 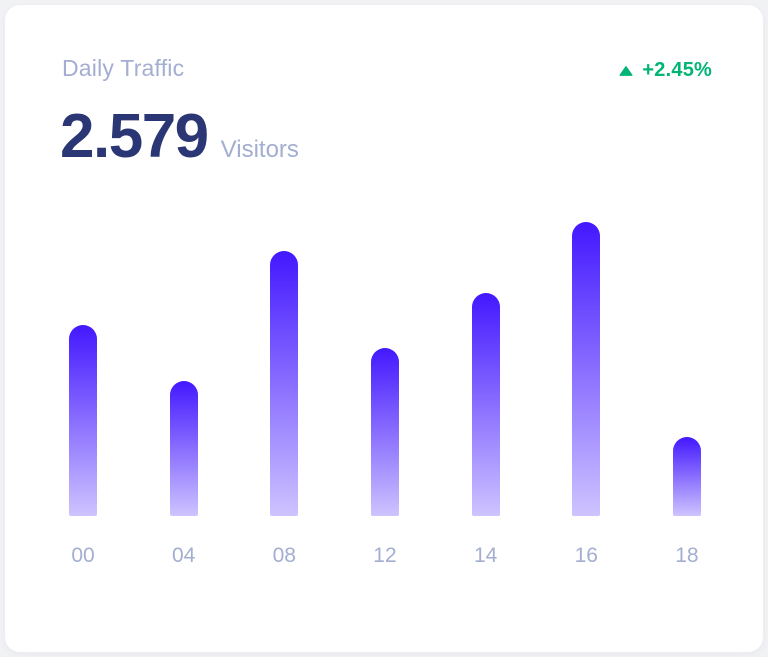 What do you see at coordinates (183, 555) in the screenshot?
I see `x-axis-label-04: 04` at bounding box center [183, 555].